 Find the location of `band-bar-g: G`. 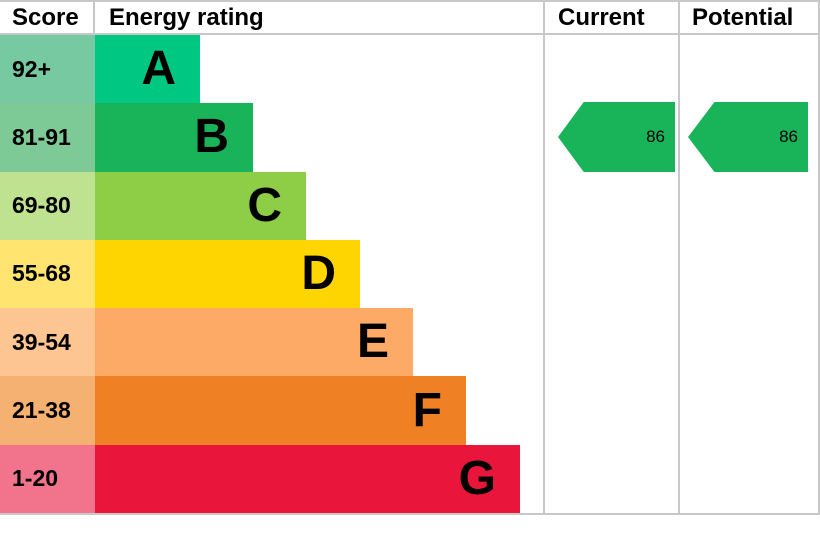

band-bar-g: G is located at coordinates (307, 478).